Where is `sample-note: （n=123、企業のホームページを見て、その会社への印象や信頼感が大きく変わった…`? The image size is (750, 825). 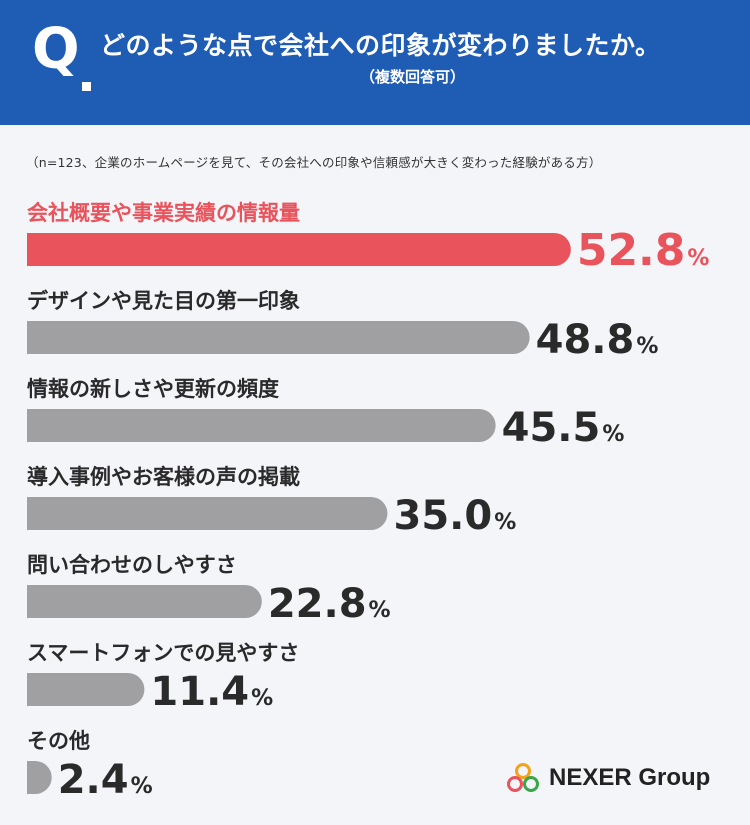
sample-note: （n=123、企業のホームページを見て、その会社への印象や信頼感が大きく変わった… is located at coordinates (314, 162).